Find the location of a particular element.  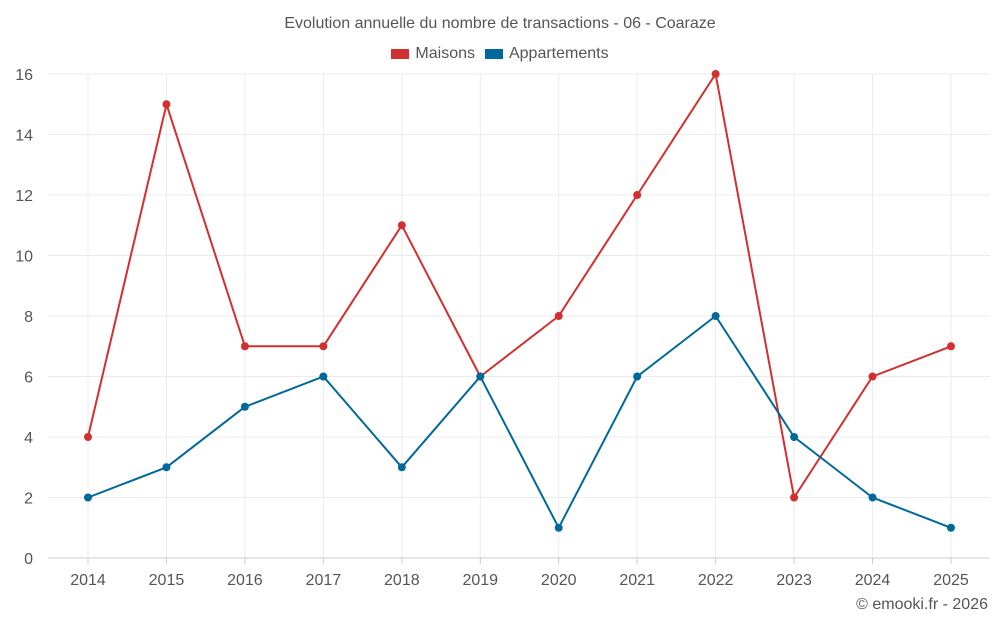

legend-label-appartements: Appartements is located at coordinates (558, 53).